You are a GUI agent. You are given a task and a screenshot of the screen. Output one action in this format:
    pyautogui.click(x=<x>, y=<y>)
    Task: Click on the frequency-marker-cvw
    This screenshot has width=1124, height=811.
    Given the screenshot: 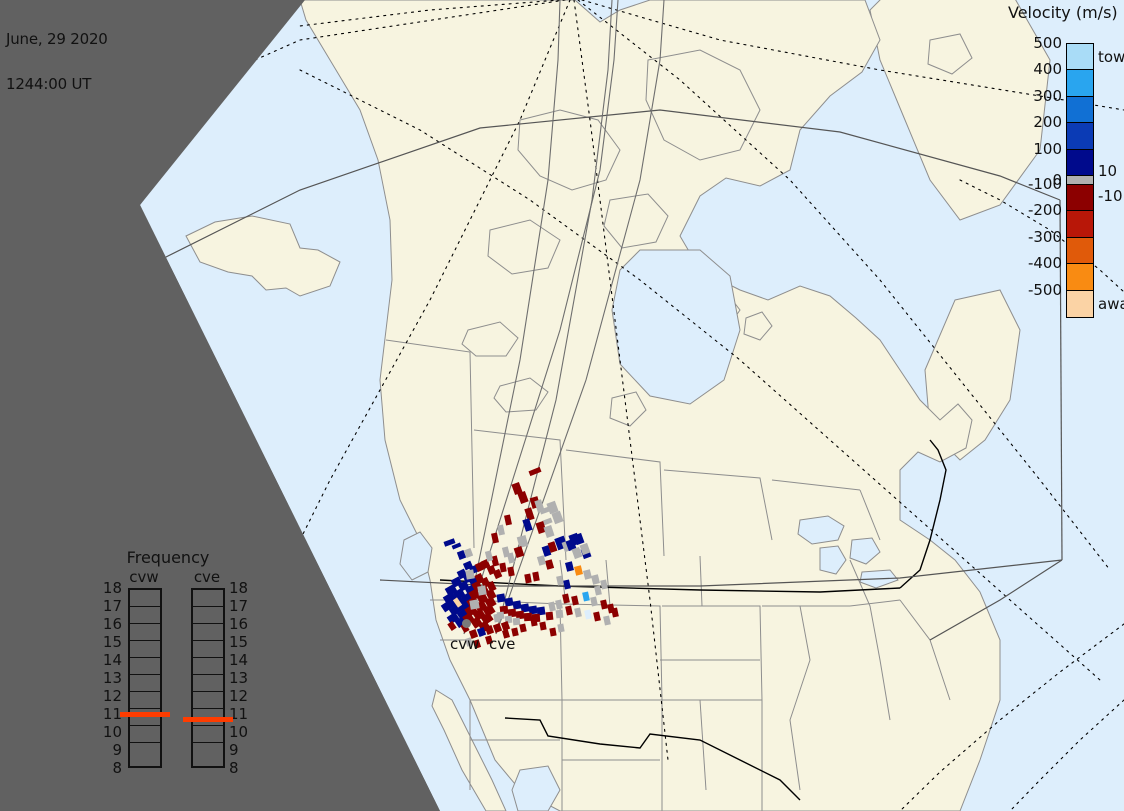 What is the action you would take?
    pyautogui.click(x=145, y=714)
    